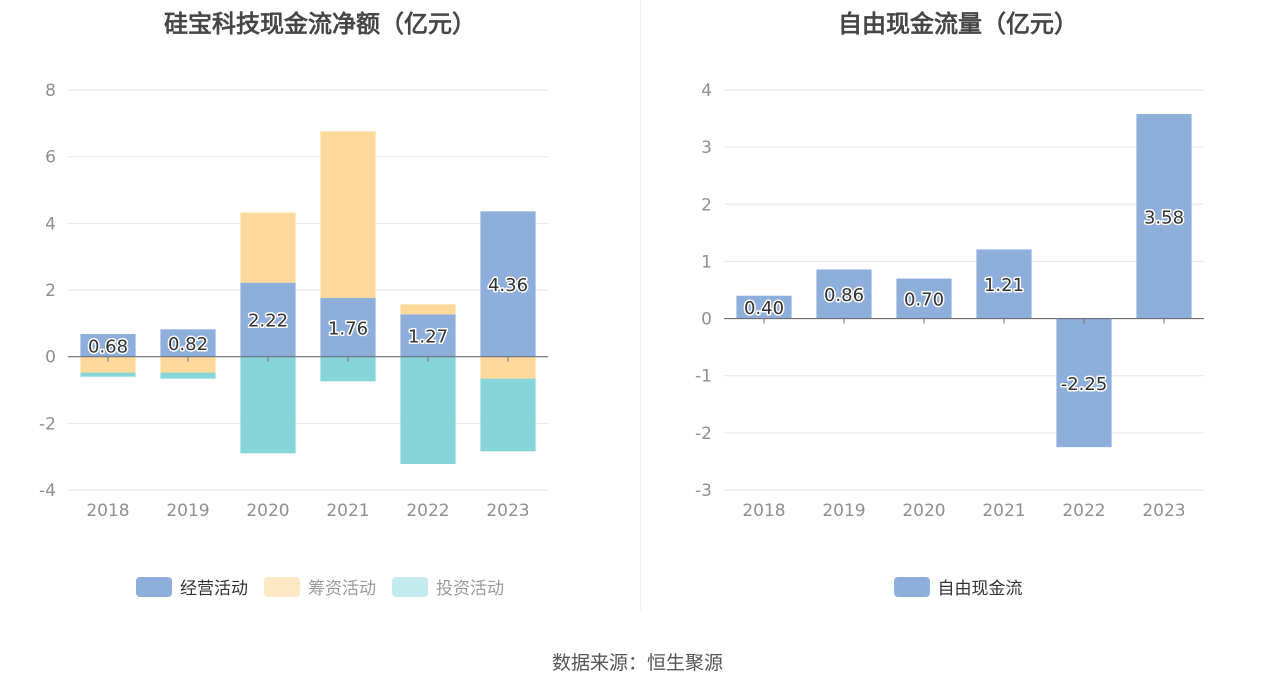 The height and width of the screenshot is (688, 1275). I want to click on data-label: 4.36, so click(508, 285).